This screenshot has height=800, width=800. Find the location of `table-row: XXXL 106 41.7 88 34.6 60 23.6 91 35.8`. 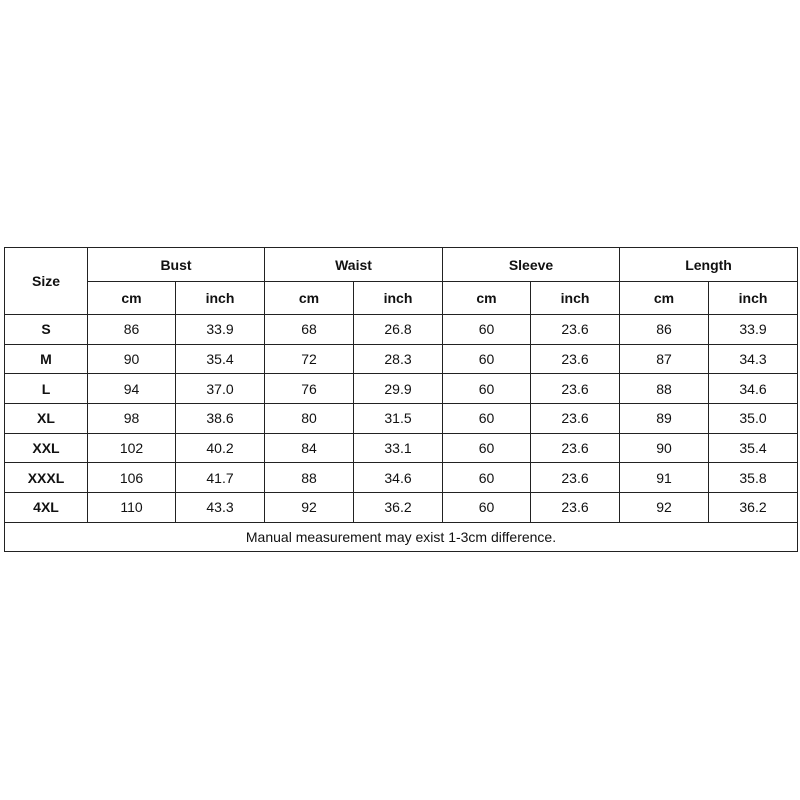

table-row: XXXL 106 41.7 88 34.6 60 23.6 91 35.8 is located at coordinates (401, 478).